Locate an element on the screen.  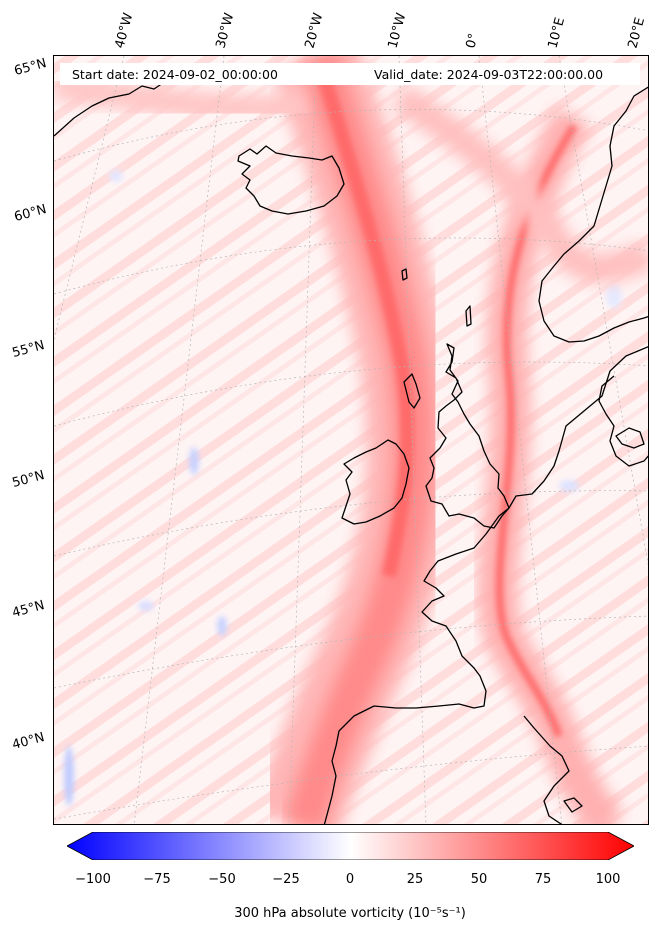
lat-label-55n: 55°N is located at coordinates (28, 349).